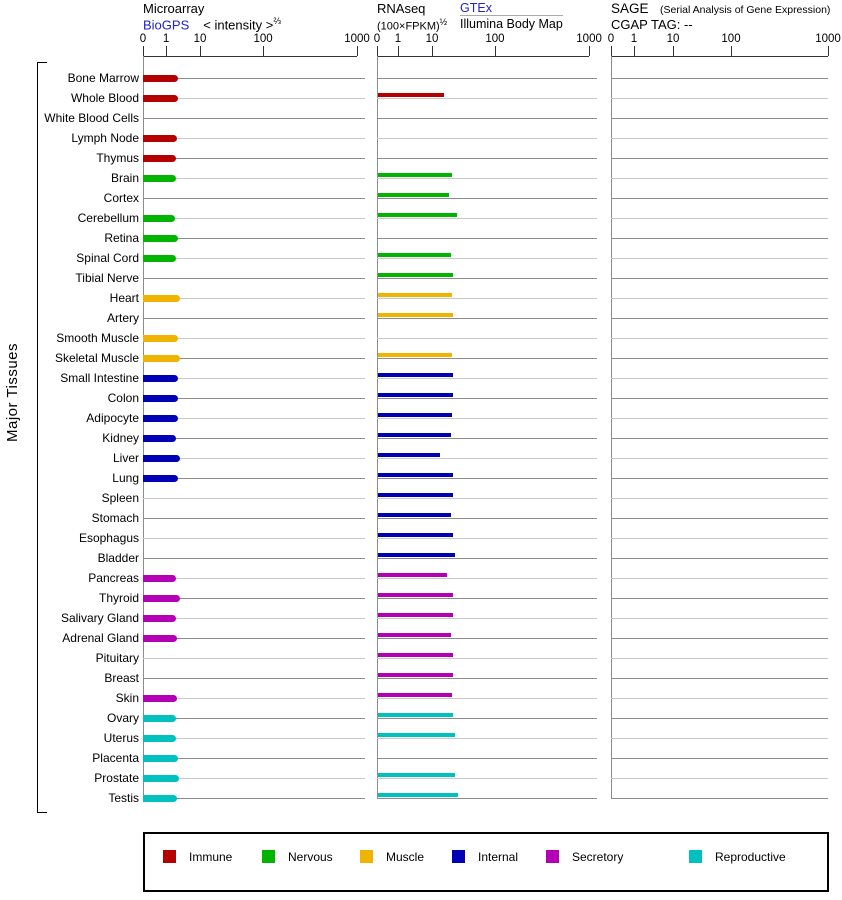 This screenshot has width=842, height=900. What do you see at coordinates (483, 56) in the screenshot?
I see `rnaseq-axis-line` at bounding box center [483, 56].